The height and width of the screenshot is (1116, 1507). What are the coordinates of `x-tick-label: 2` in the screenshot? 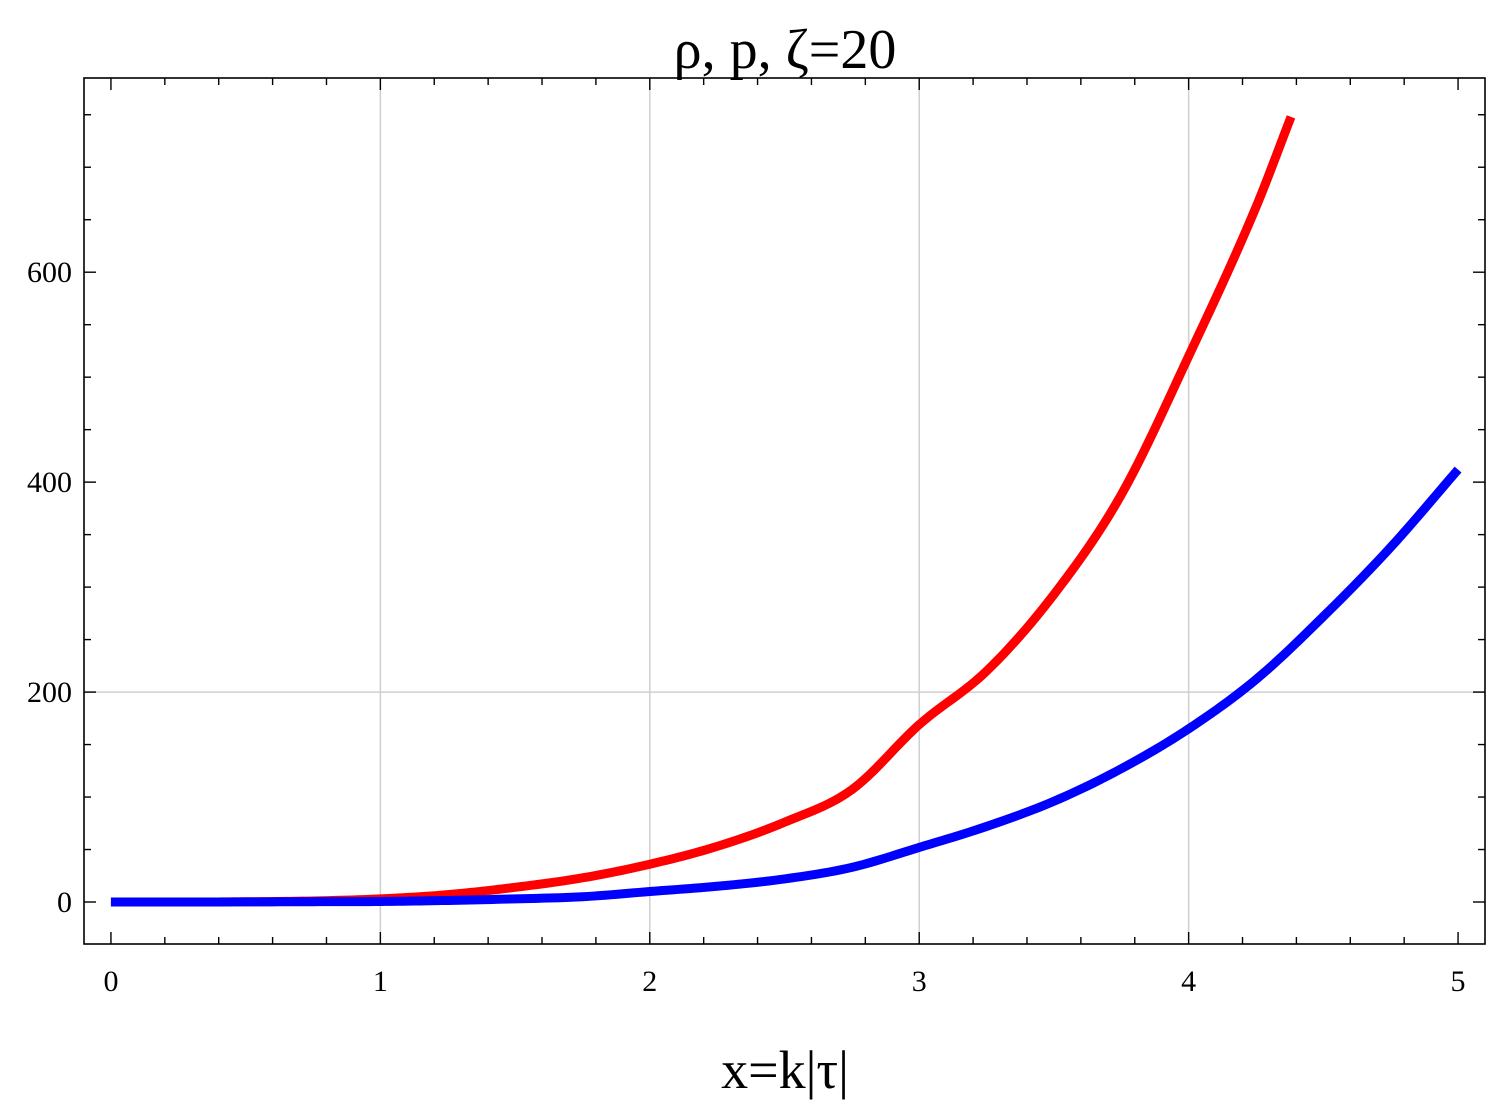 It's located at (649, 981).